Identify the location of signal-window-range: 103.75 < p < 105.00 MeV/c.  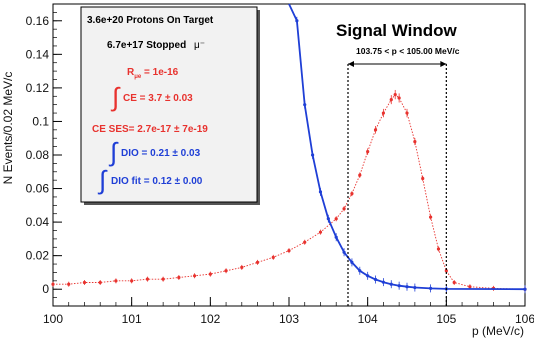
(408, 51).